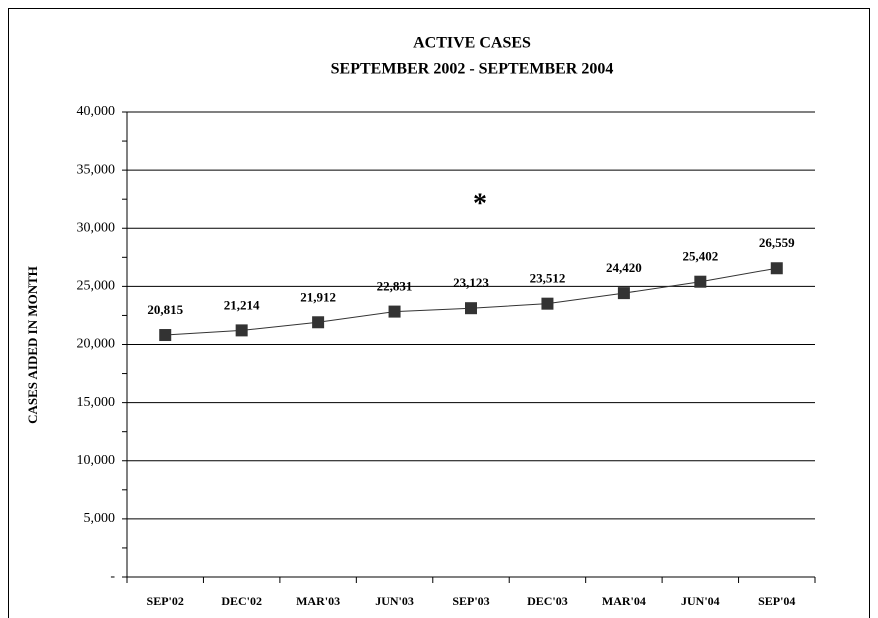  I want to click on y-tick-label: 20,000, so click(96, 344).